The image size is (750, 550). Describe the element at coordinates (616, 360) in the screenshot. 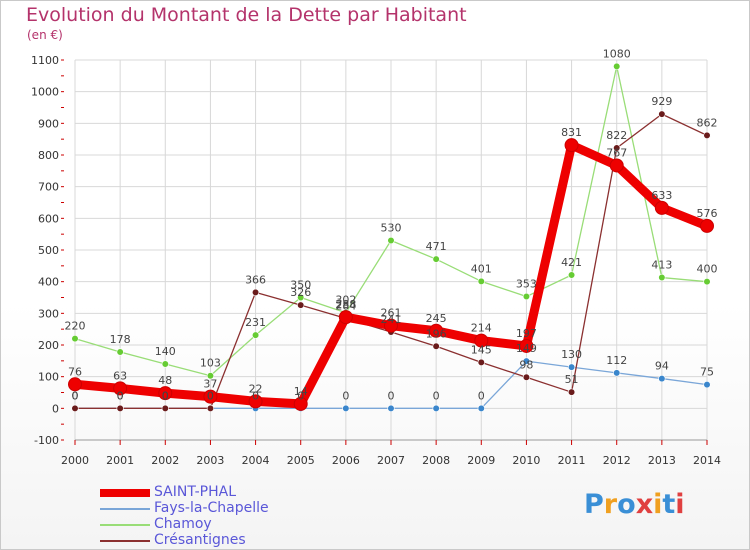

I see `data-label: 112` at that location.